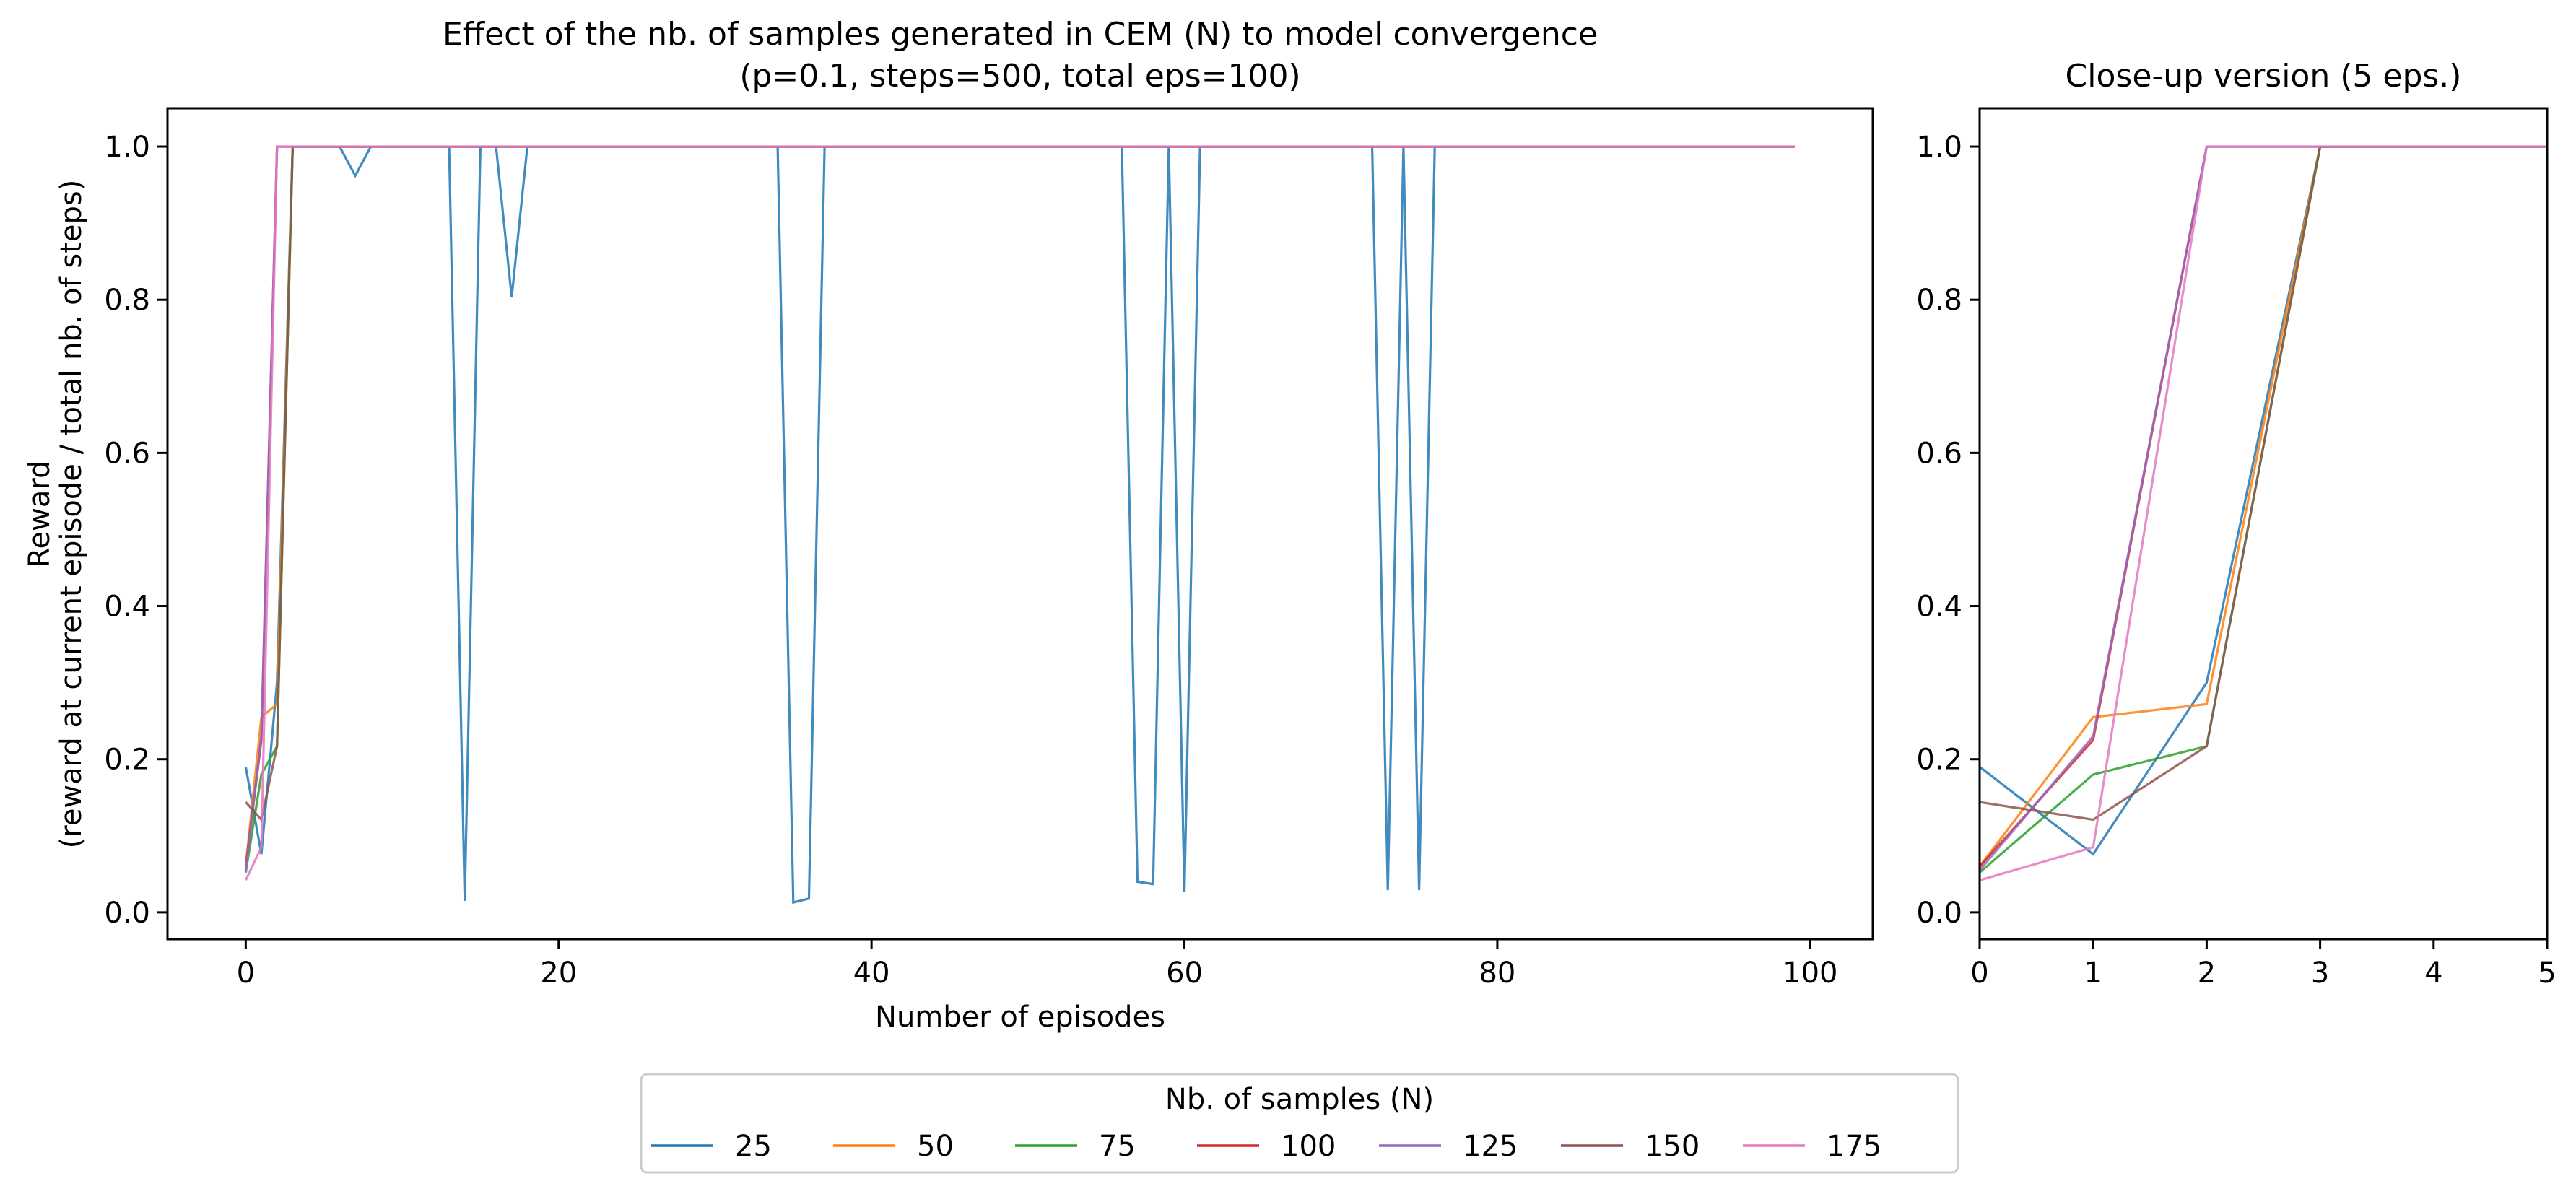  I want to click on legend-entry-100: 100, so click(1266, 1146).